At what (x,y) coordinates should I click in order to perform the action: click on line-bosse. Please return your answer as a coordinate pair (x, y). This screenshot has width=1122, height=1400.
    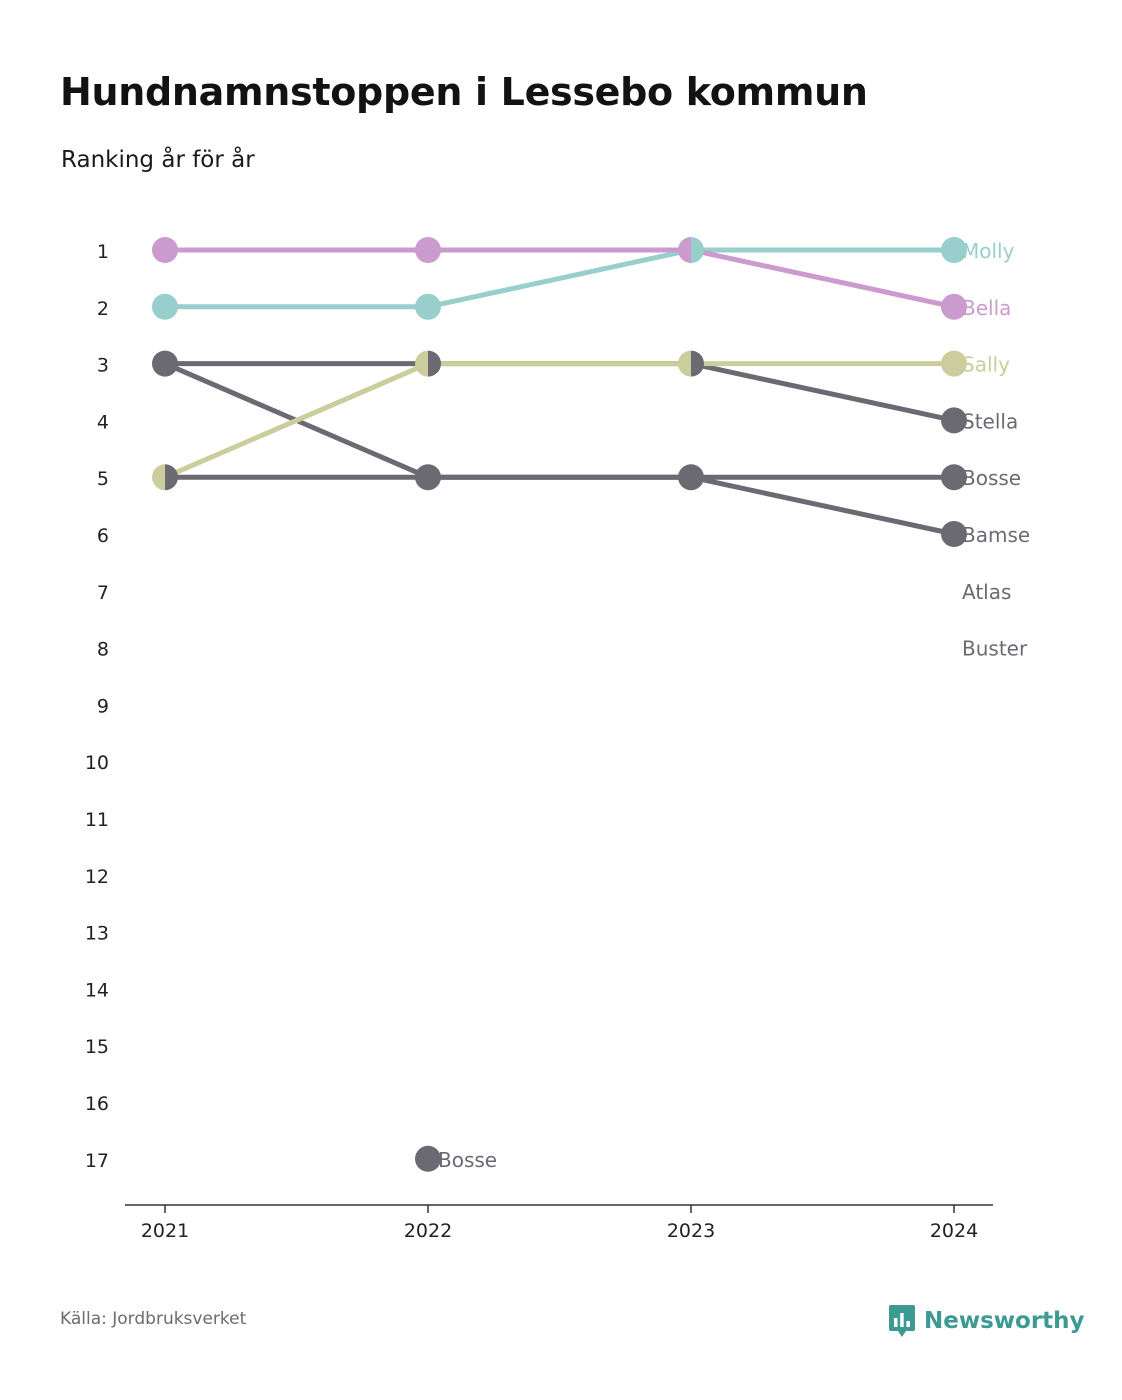
    Looking at the image, I should click on (559, 420).